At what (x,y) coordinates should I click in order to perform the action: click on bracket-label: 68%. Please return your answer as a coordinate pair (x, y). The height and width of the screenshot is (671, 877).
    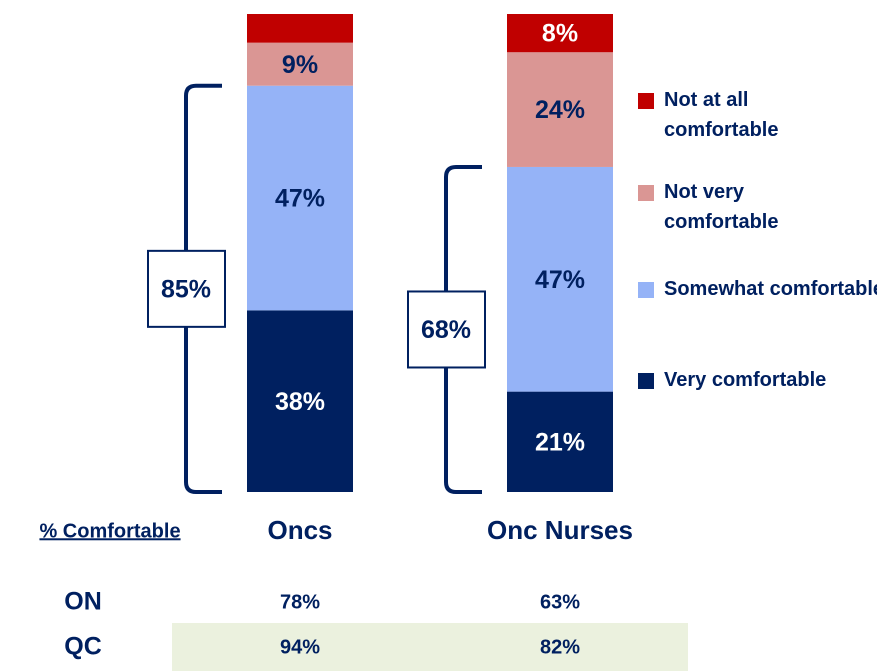
    Looking at the image, I should click on (446, 330).